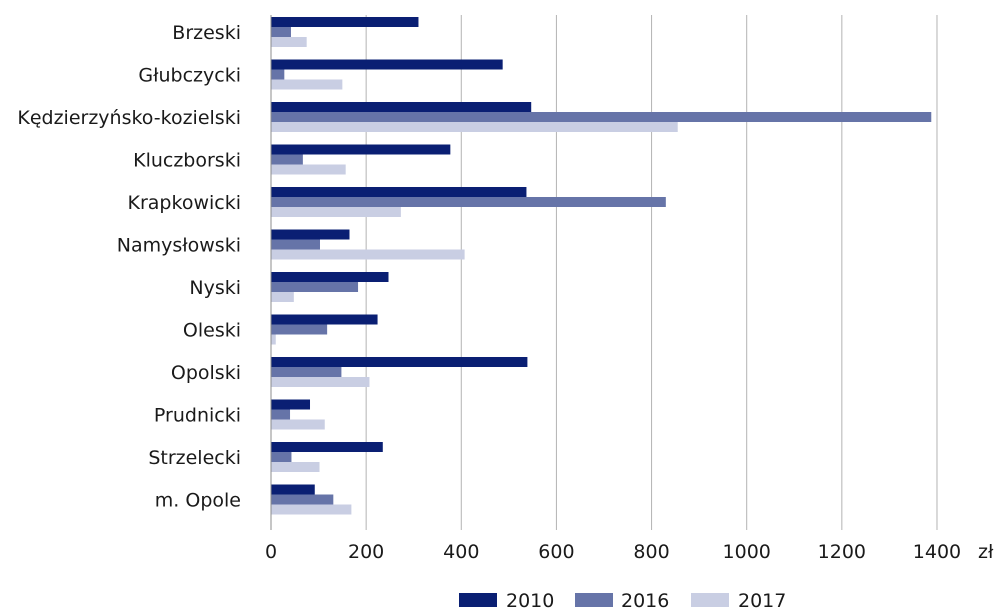  Describe the element at coordinates (556, 552) in the screenshot. I see `x-tick-label: 600` at that location.